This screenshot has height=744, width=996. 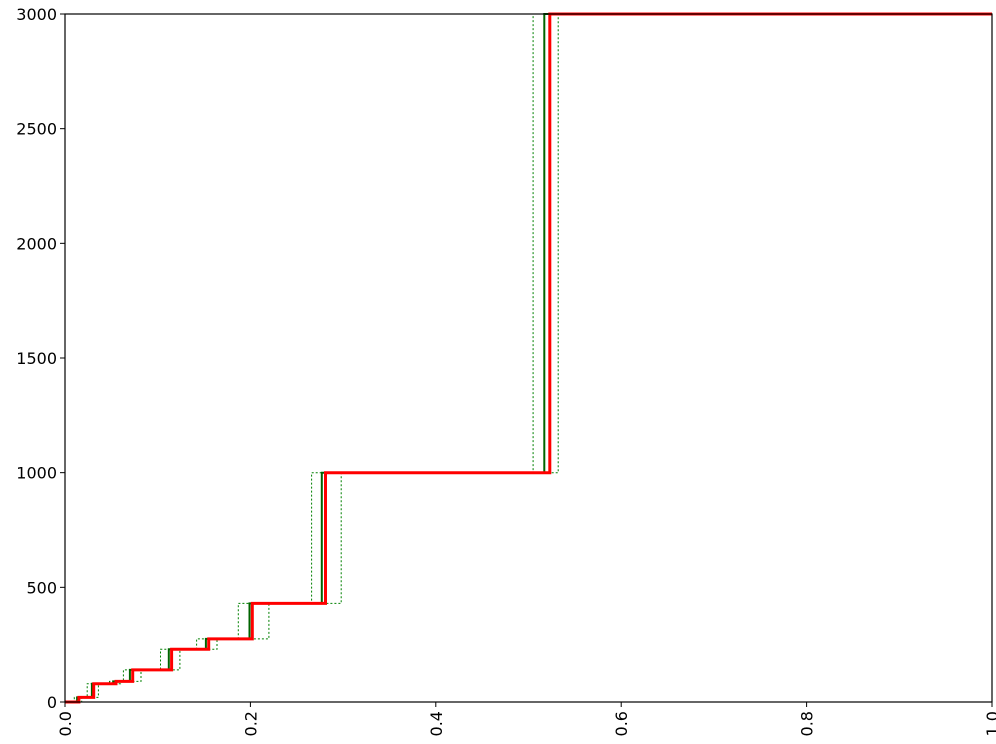 What do you see at coordinates (989, 723) in the screenshot?
I see `x-tick-label: 1.0` at bounding box center [989, 723].